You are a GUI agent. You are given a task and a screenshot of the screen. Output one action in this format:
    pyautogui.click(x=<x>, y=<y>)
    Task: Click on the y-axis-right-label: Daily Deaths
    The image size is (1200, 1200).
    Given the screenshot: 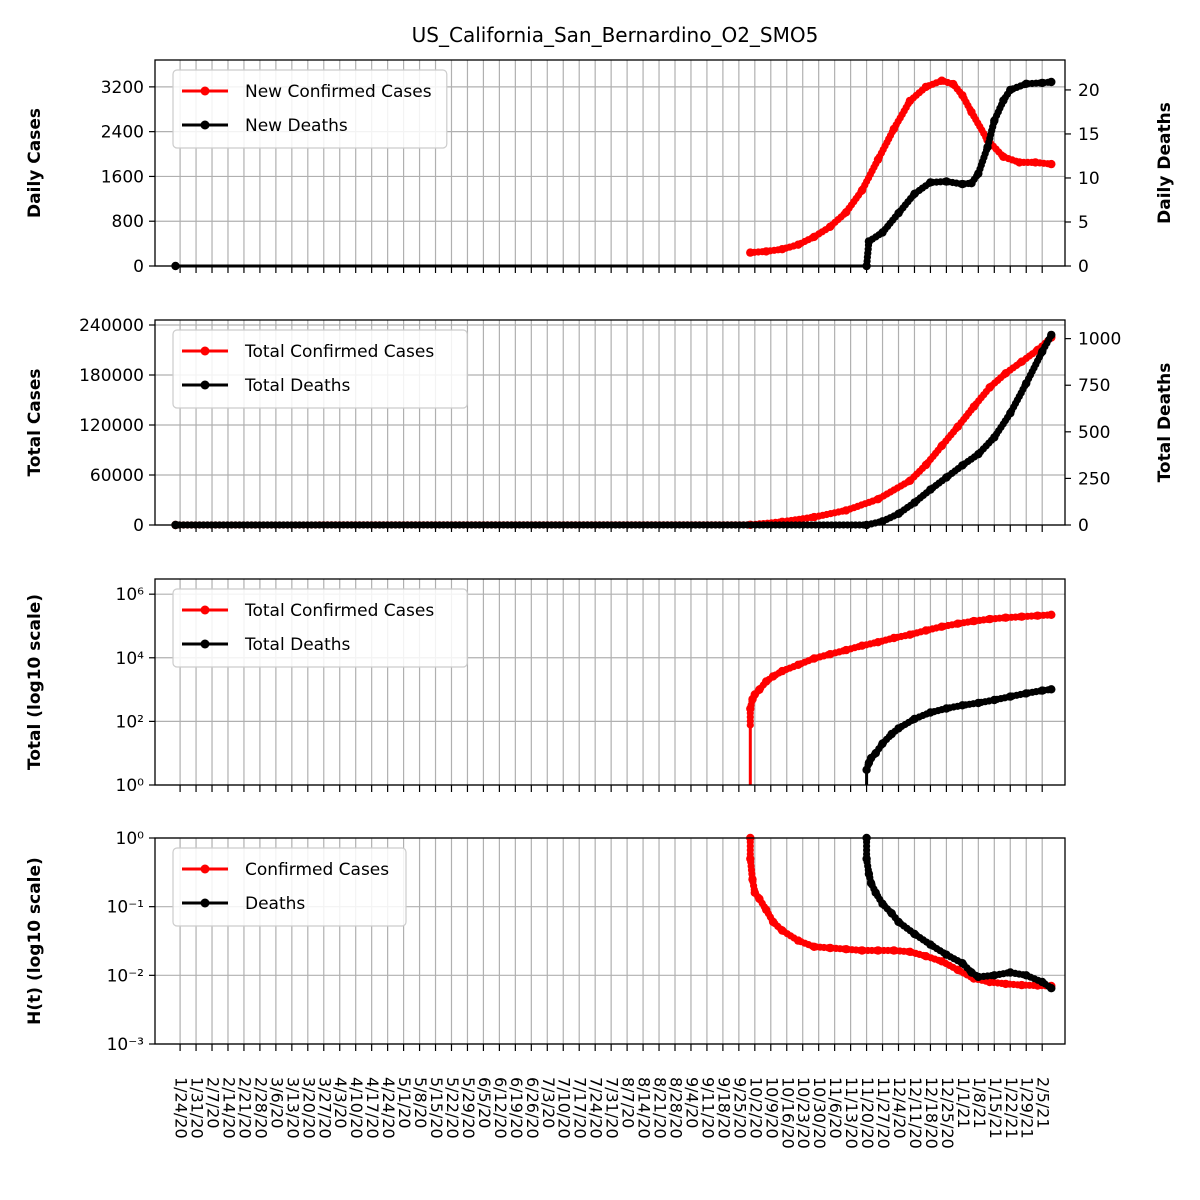 What is the action you would take?
    pyautogui.click(x=1165, y=163)
    